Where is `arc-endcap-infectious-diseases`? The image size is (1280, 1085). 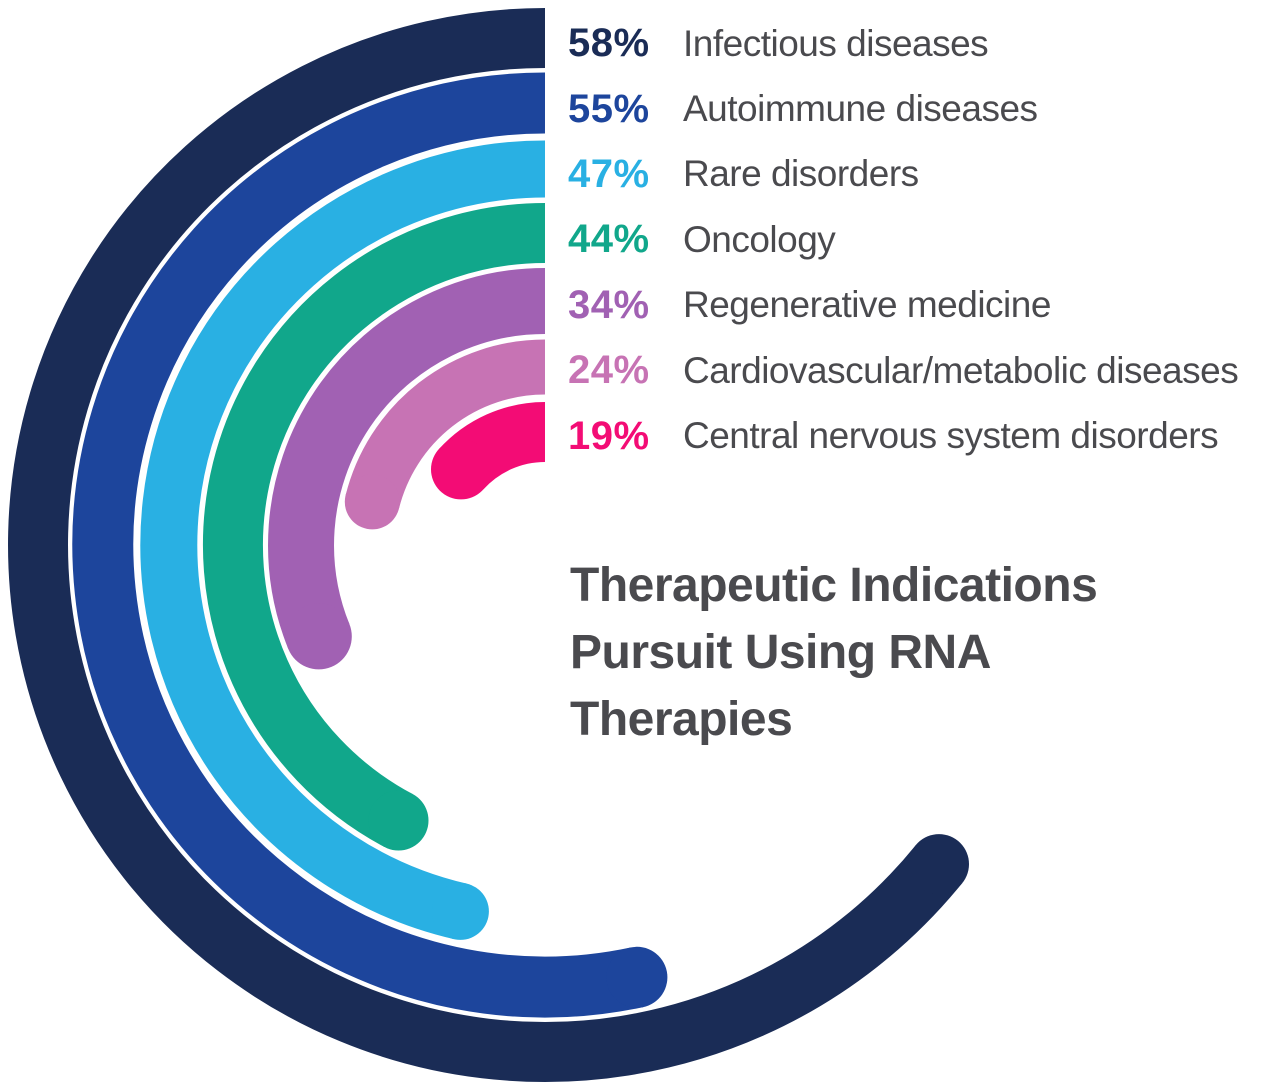
arc-endcap-infectious-diseases is located at coordinates (939, 864).